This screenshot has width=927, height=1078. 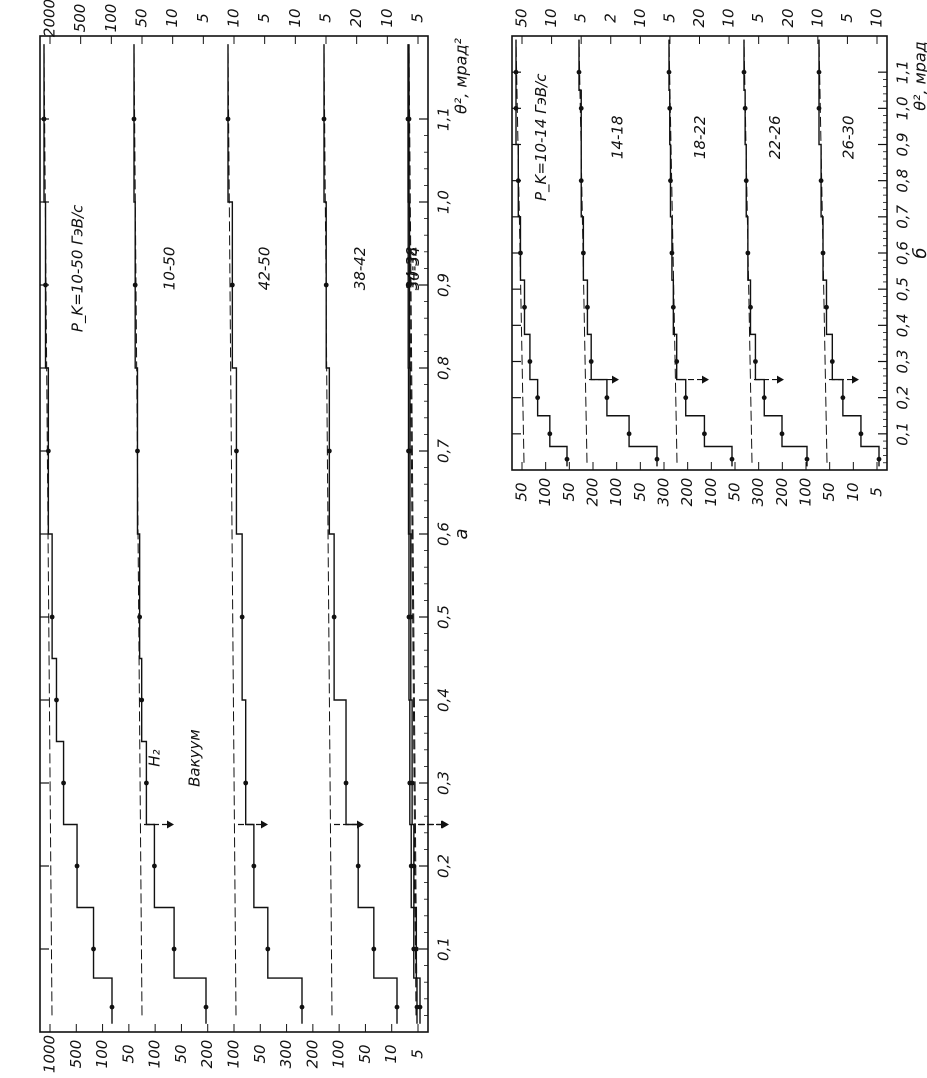 What do you see at coordinates (903, 362) in the screenshot?
I see `x-tick-label: 0,3` at bounding box center [903, 362].